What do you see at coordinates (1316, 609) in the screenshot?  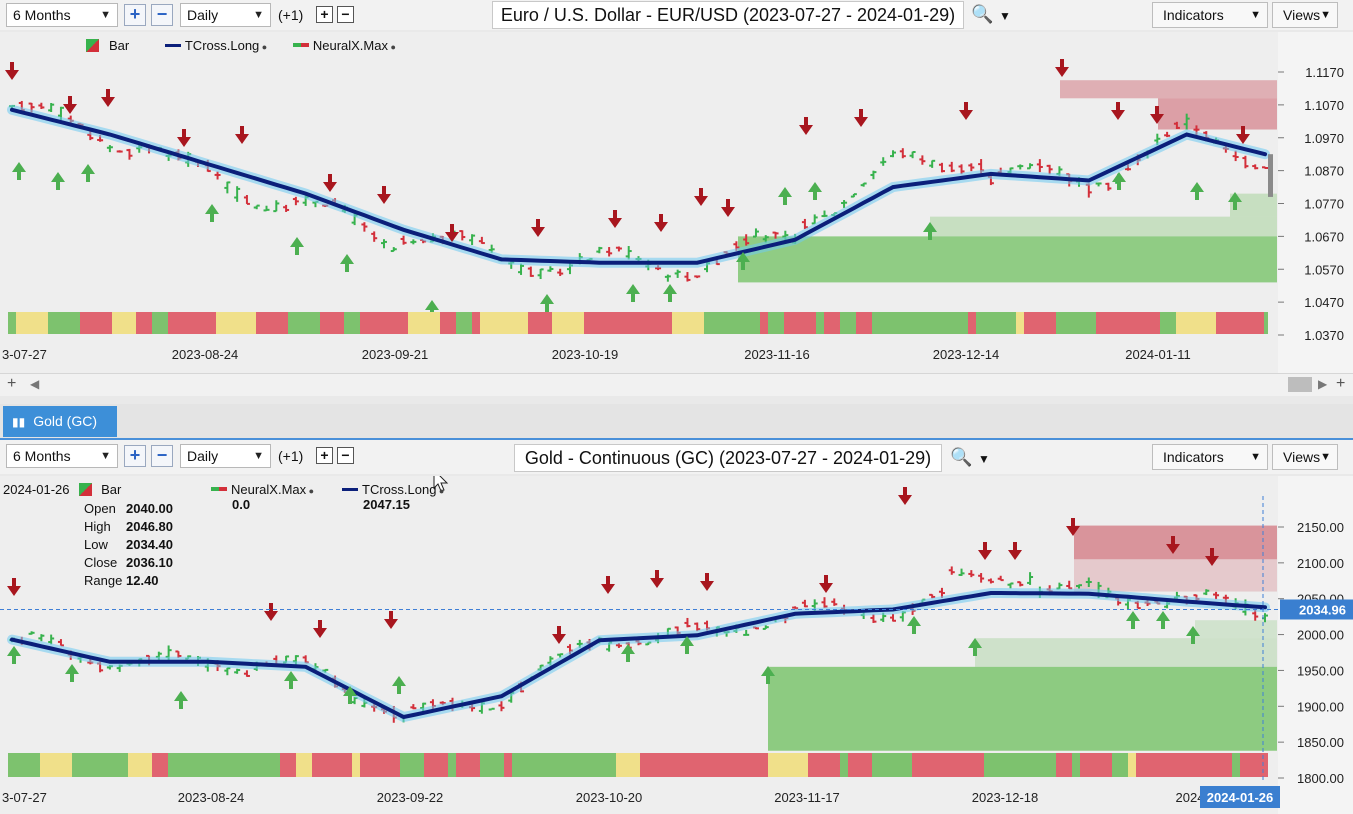 I see `last-price-badge` at bounding box center [1316, 609].